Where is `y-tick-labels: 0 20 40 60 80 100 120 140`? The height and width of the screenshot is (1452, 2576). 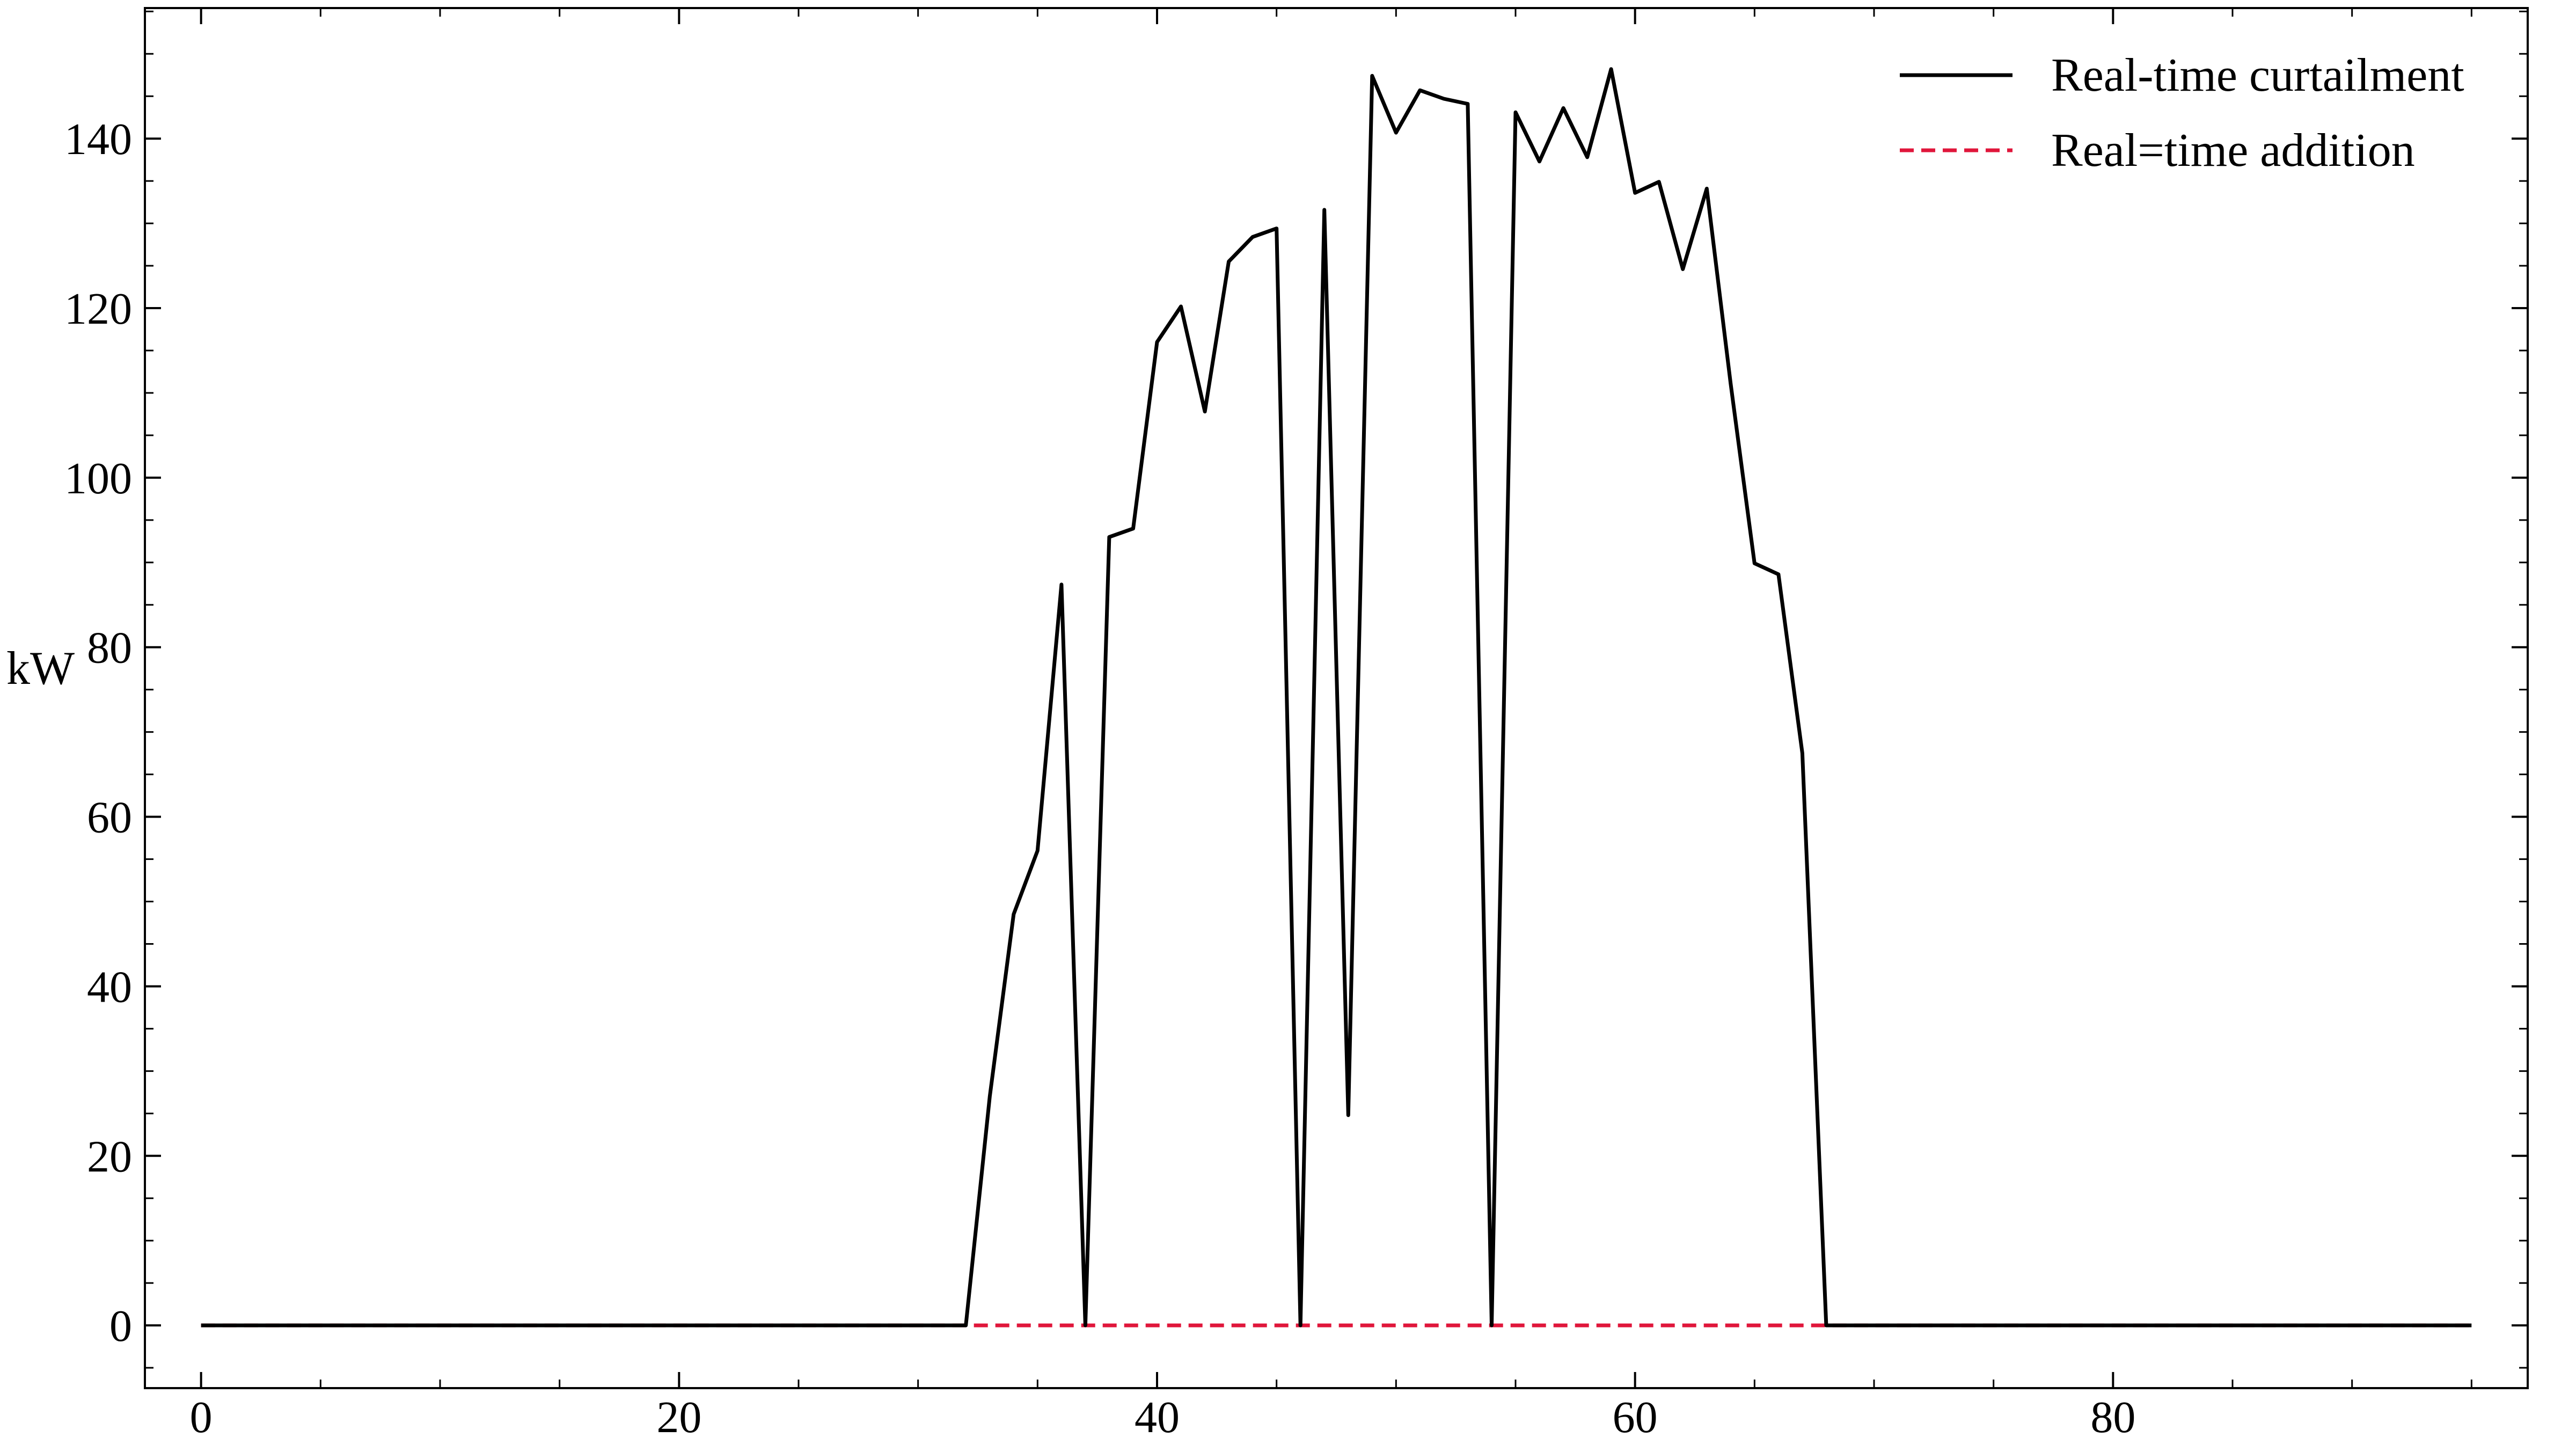
y-tick-labels: 0 20 40 60 80 100 120 140 is located at coordinates (98, 732).